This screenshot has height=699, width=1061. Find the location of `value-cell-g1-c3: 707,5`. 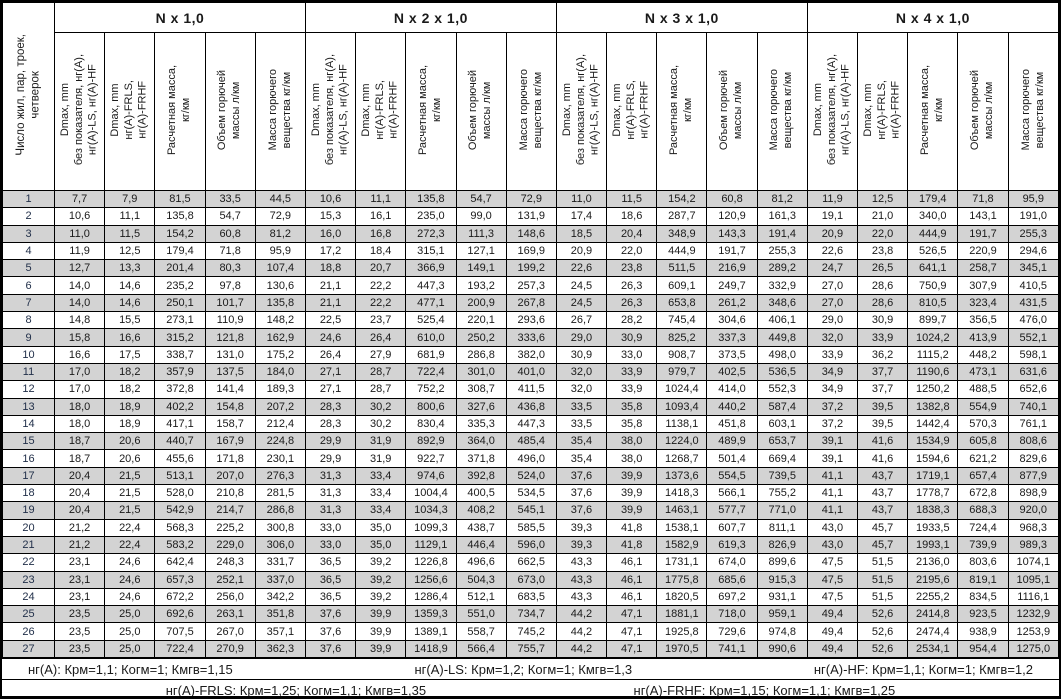

value-cell-g1-c3: 707,5 is located at coordinates (180, 631).